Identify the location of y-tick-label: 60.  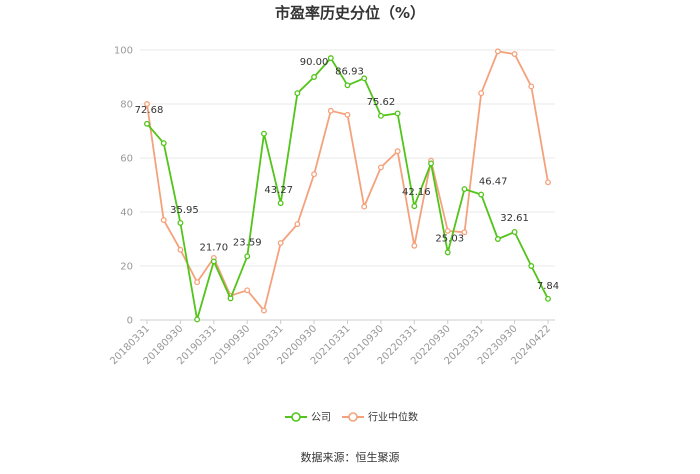
(126, 159).